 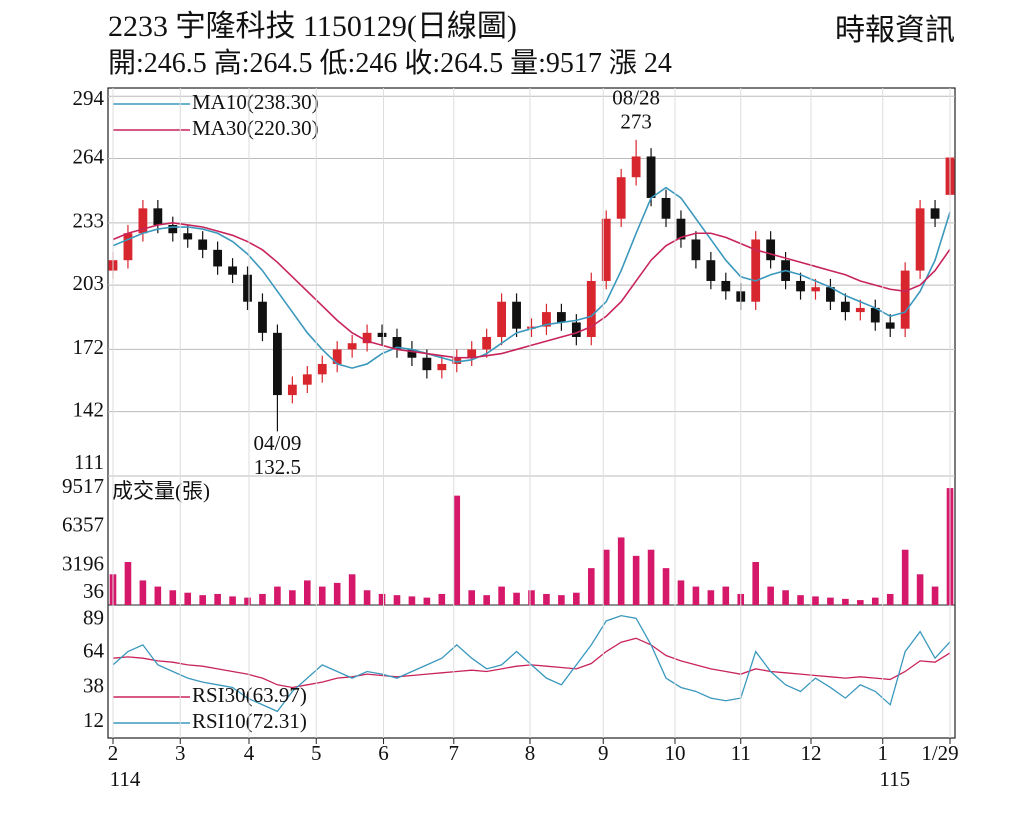 I want to click on y-tick-label: 233, so click(x=89, y=221).